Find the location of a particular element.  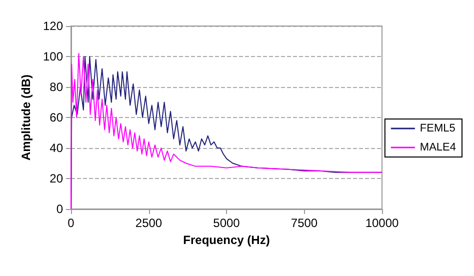

y-tick-label: 120 is located at coordinates (53, 26).